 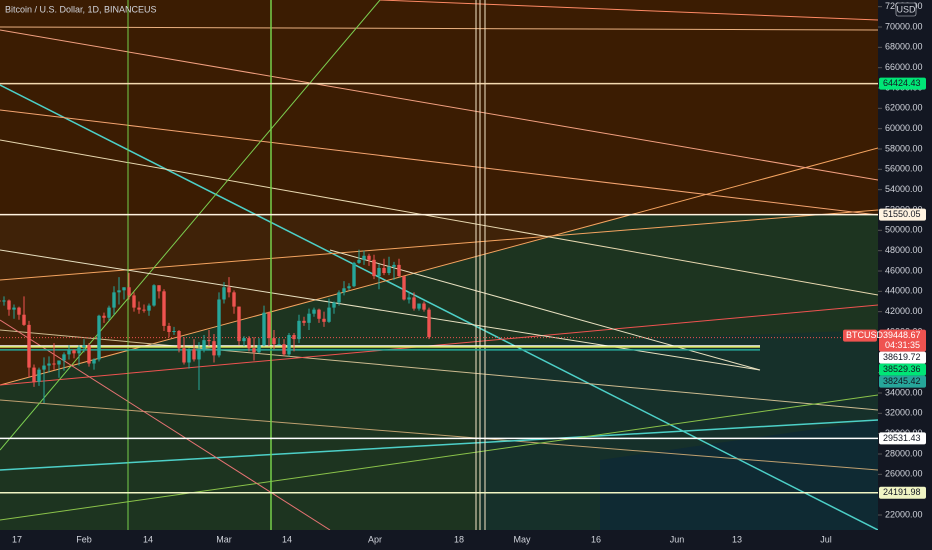 I want to click on symbol-tag-label: BTCUSD, so click(x=865, y=335).